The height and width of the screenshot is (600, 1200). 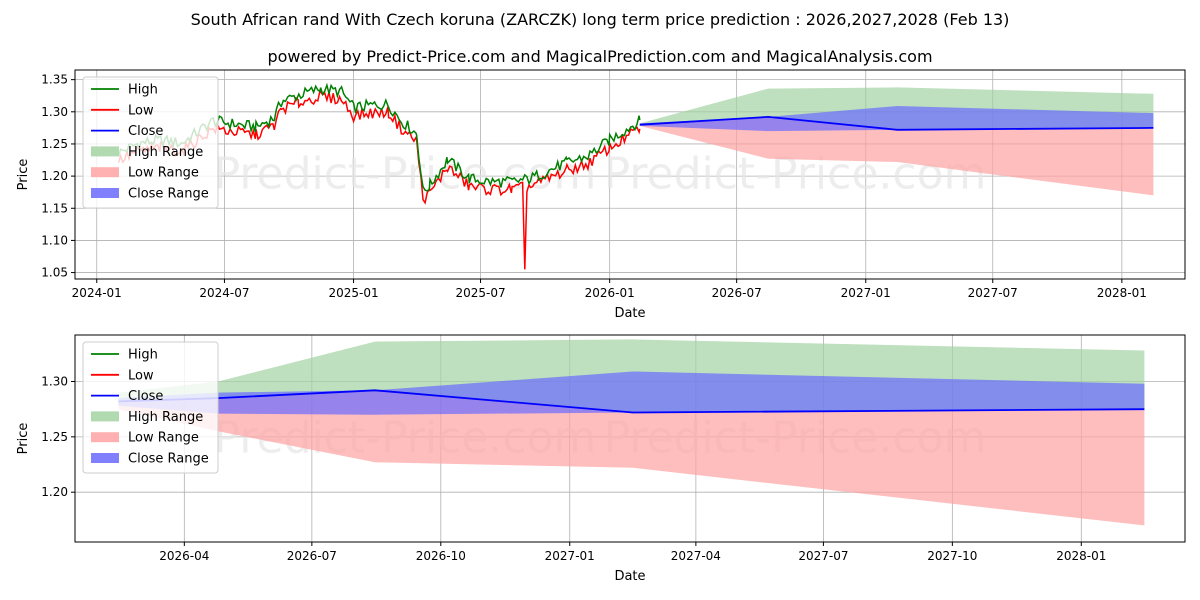 I want to click on x-tick-label: 2026-10, so click(x=441, y=556).